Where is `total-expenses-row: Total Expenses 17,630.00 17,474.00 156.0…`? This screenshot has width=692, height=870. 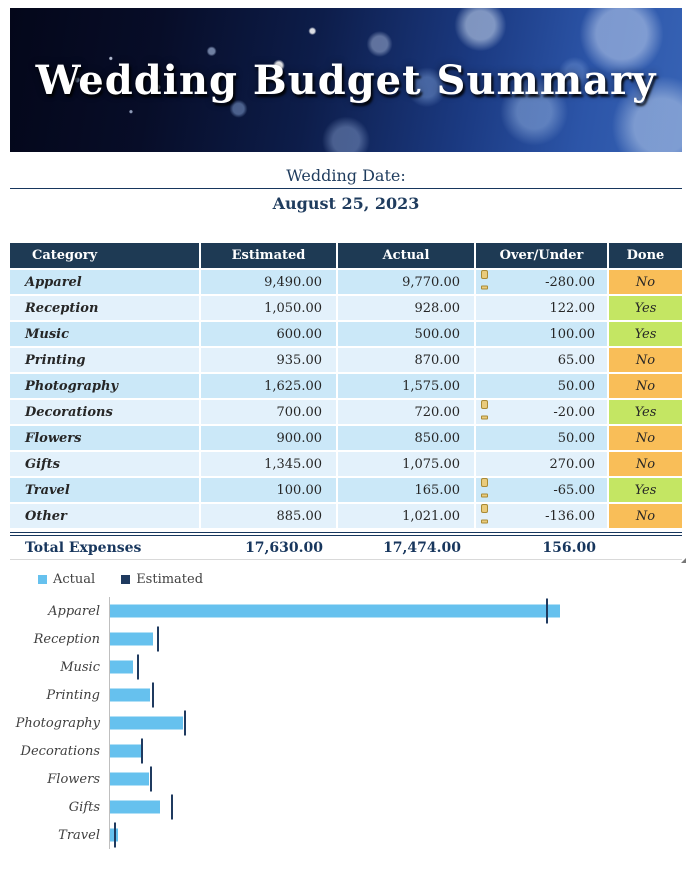
total-expenses-row: Total Expenses 17,630.00 17,474.00 156.0… is located at coordinates (348, 549).